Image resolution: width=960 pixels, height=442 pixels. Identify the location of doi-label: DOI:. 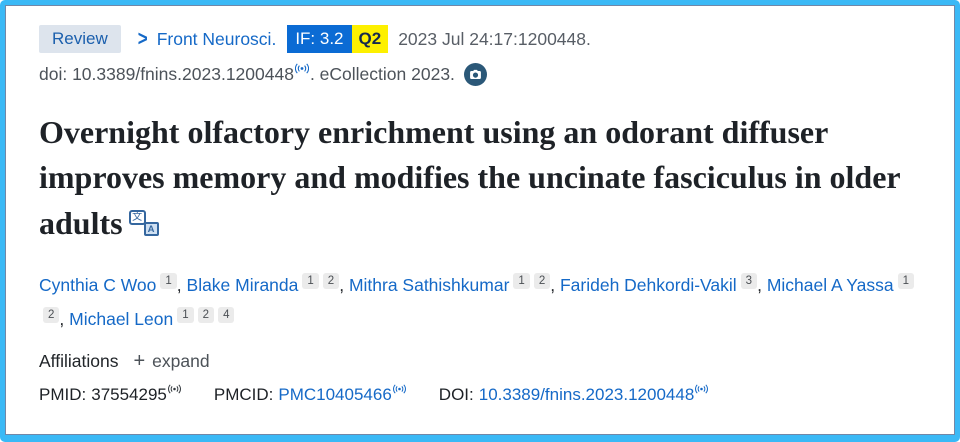
(456, 394).